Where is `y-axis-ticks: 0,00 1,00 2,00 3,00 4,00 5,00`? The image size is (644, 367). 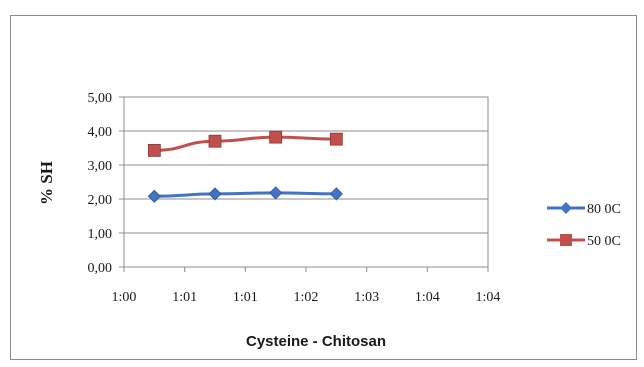
y-axis-ticks: 0,00 1,00 2,00 3,00 4,00 5,00 is located at coordinates (106, 183).